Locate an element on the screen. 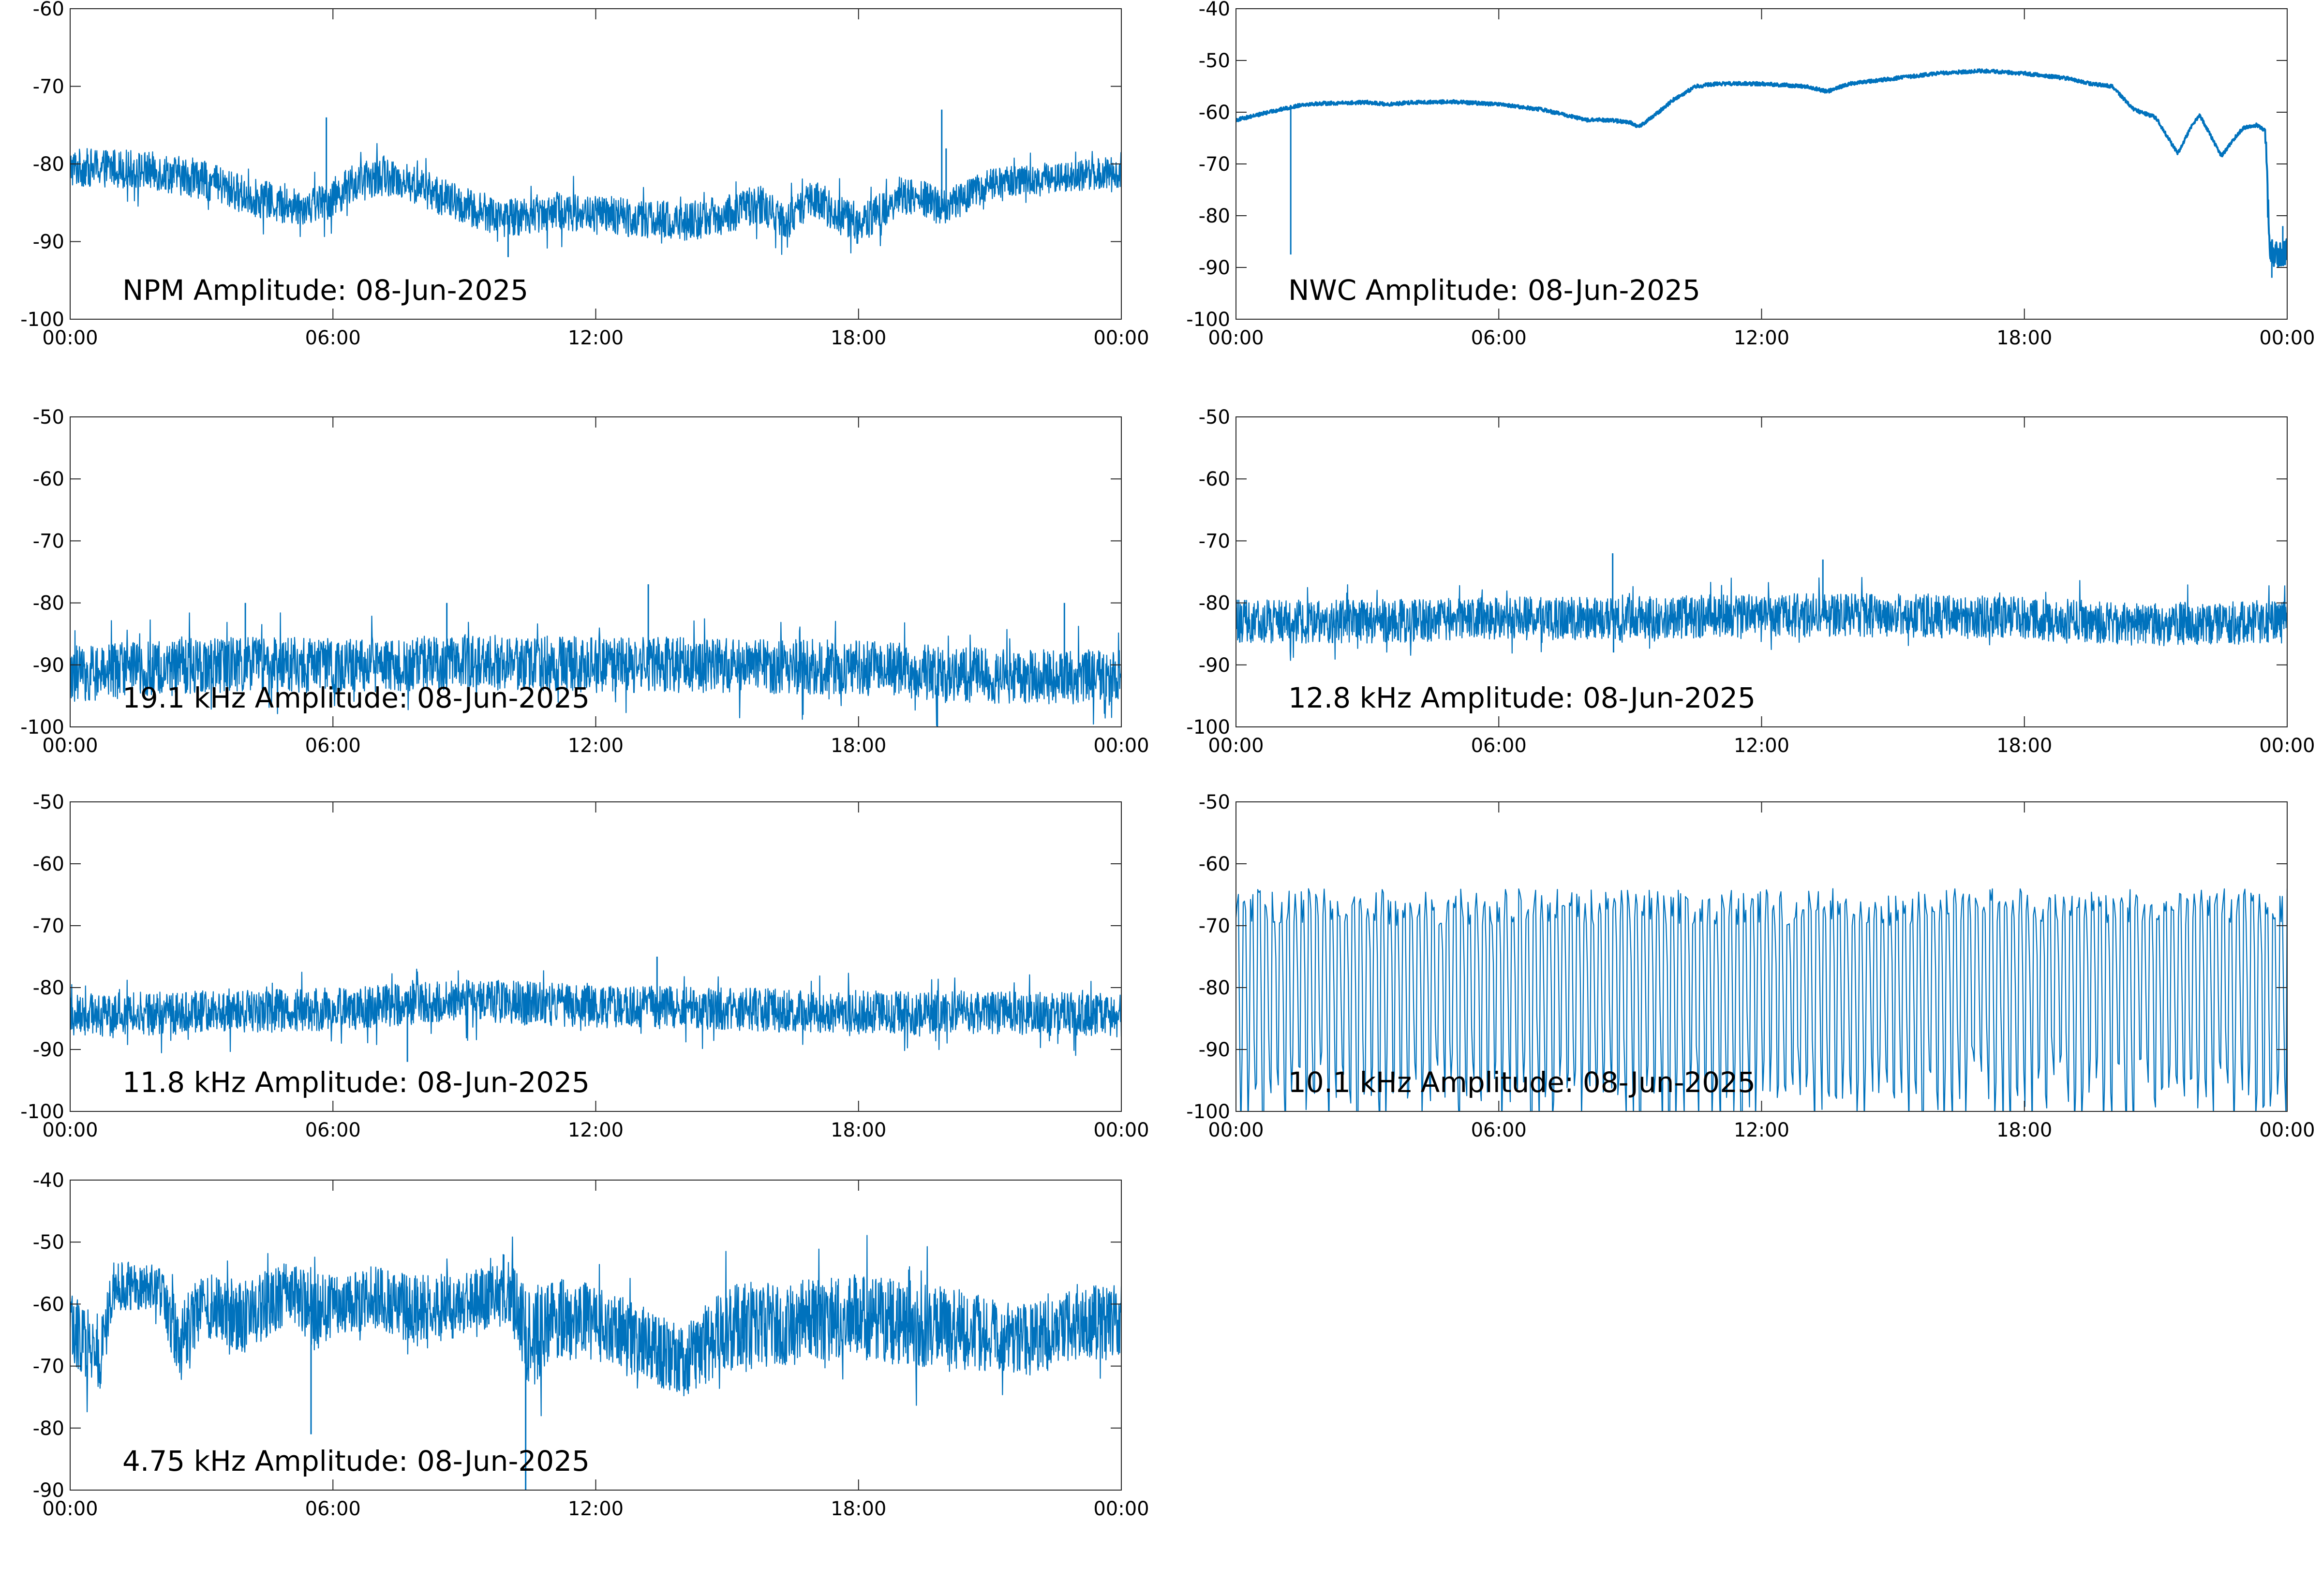  panel-title: 4.75 kHz Amplitude: 08-Jun-2025 is located at coordinates (356, 1461).